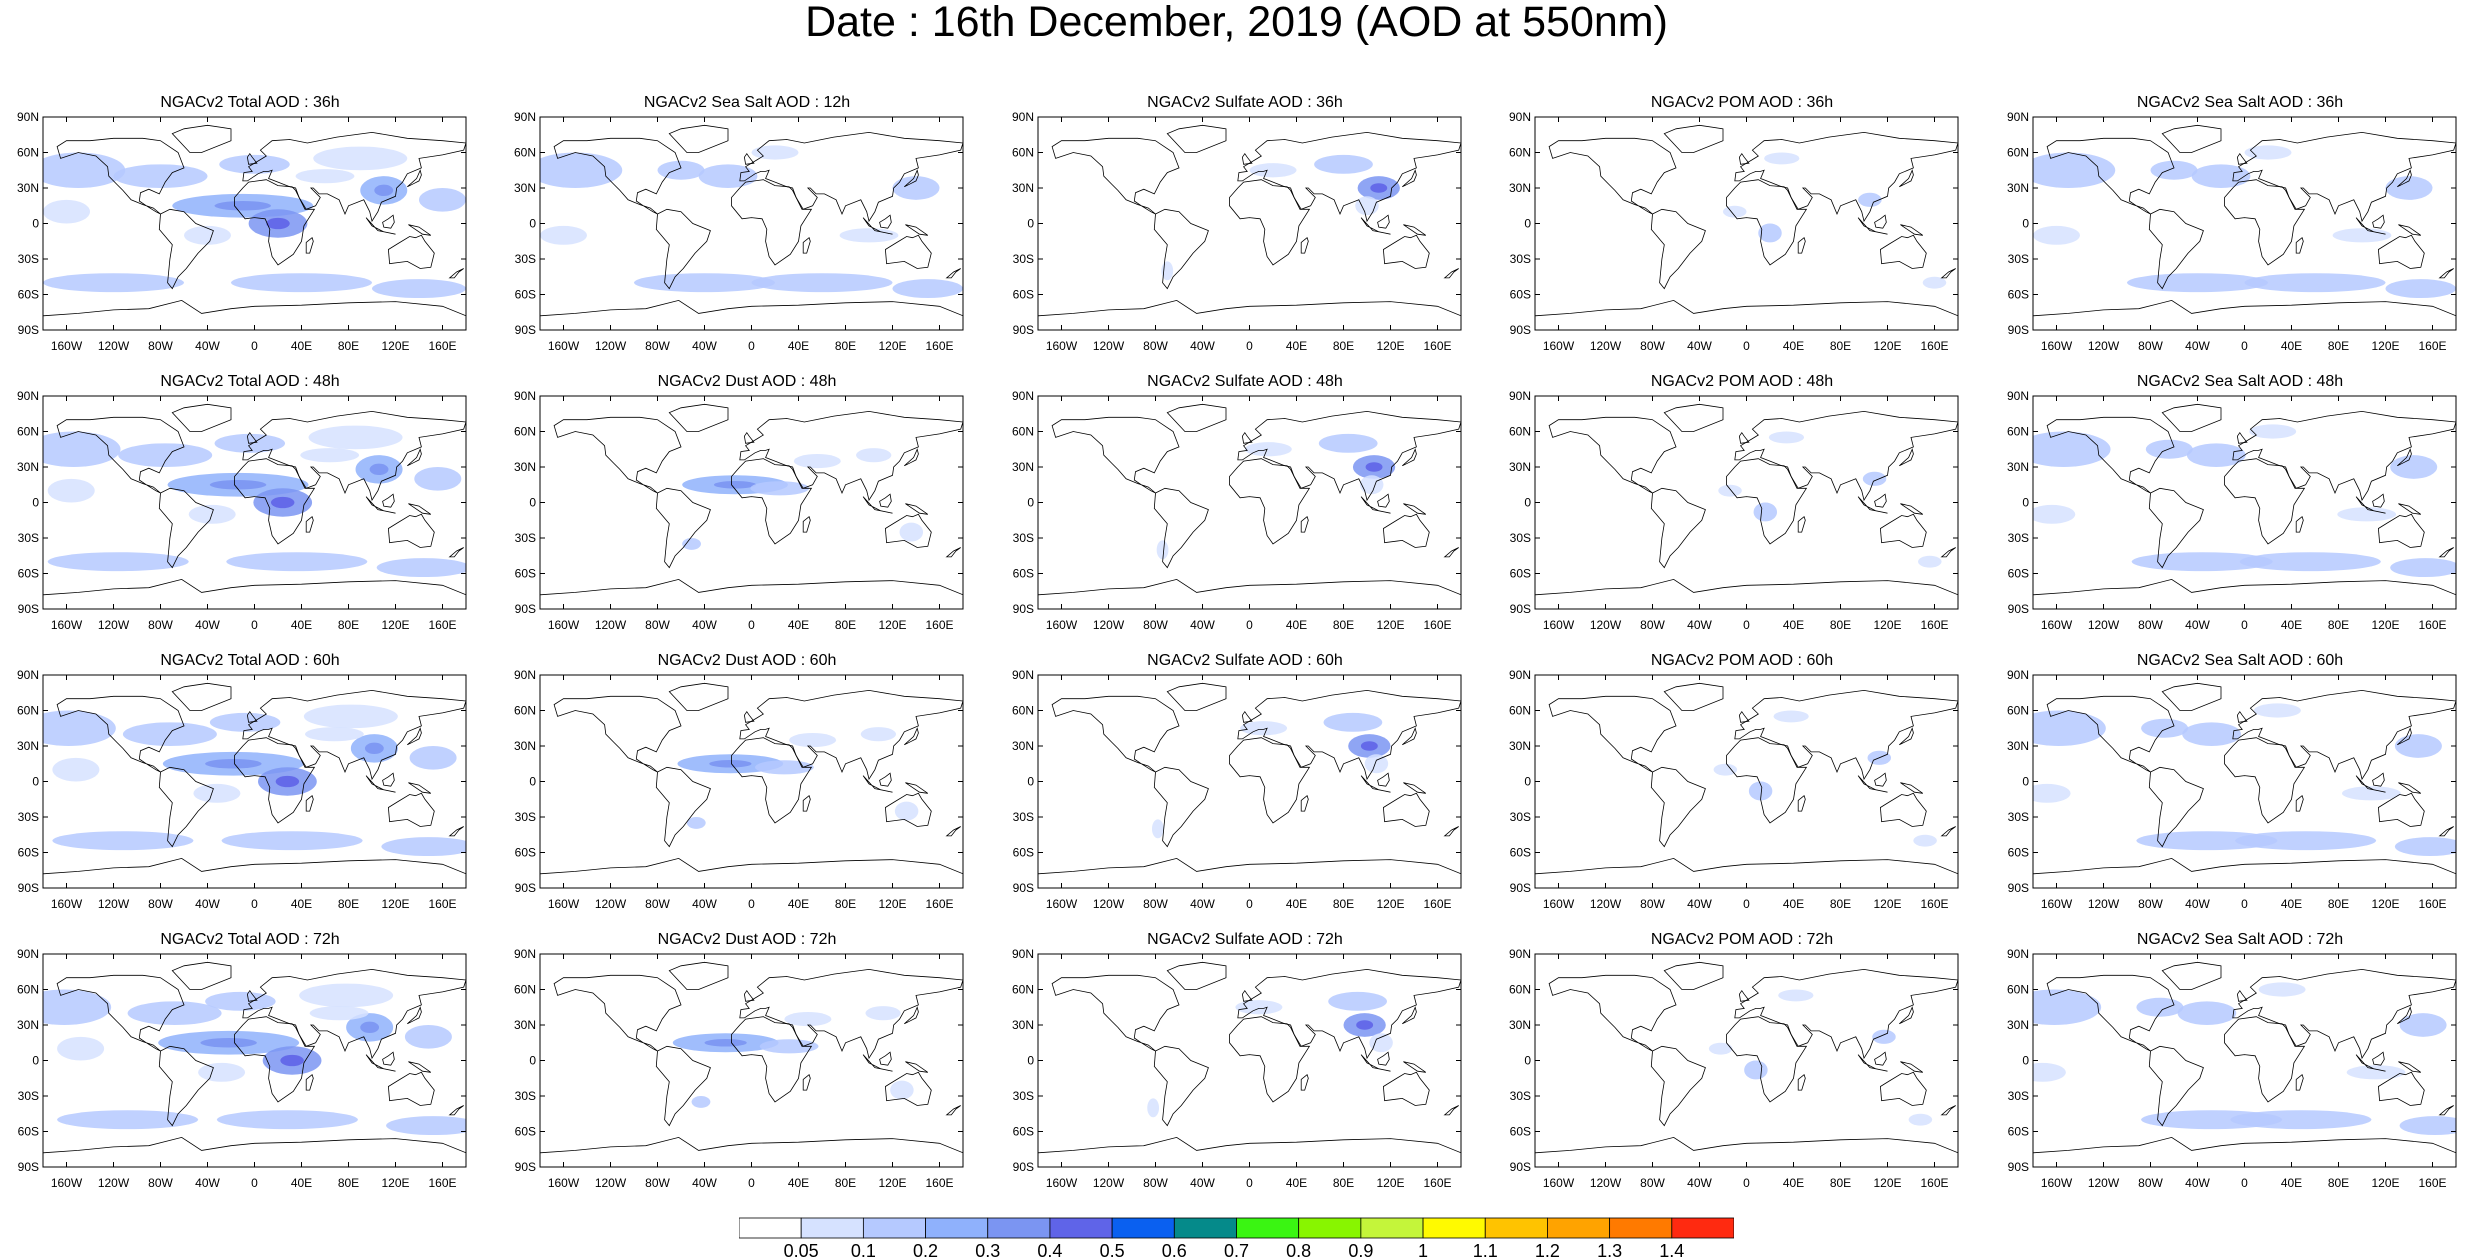  What do you see at coordinates (1948, 831) in the screenshot?
I see `coastline-new-zealand` at bounding box center [1948, 831].